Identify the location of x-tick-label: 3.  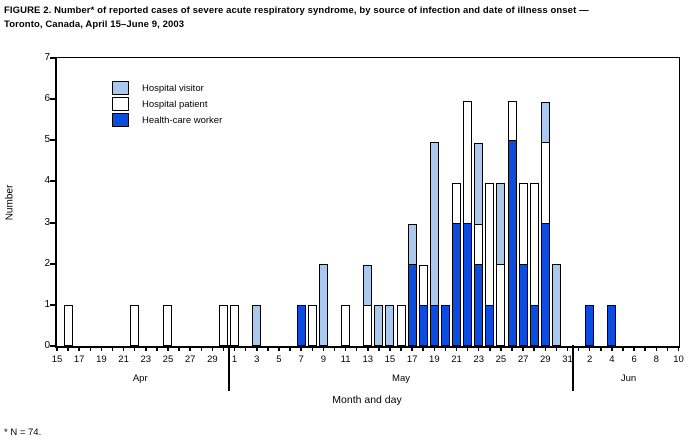
(257, 359).